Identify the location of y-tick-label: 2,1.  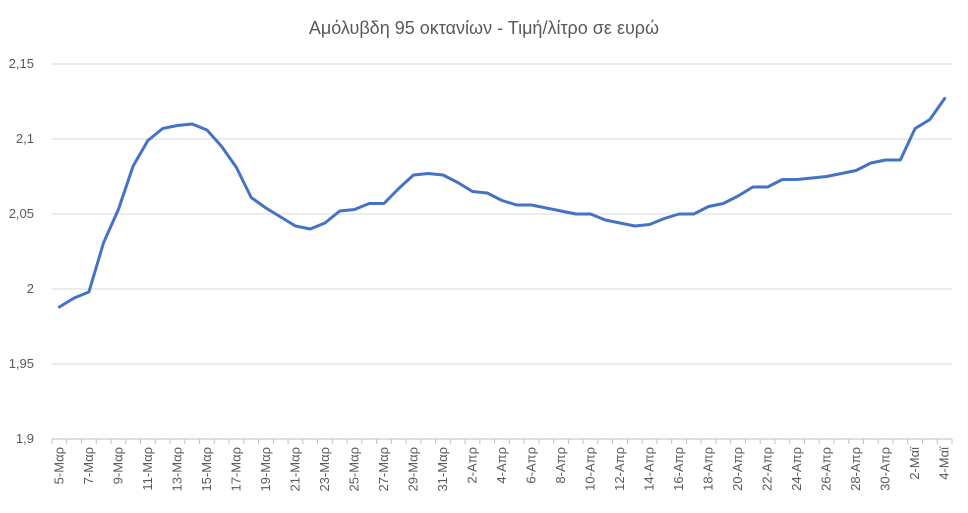
(25, 138).